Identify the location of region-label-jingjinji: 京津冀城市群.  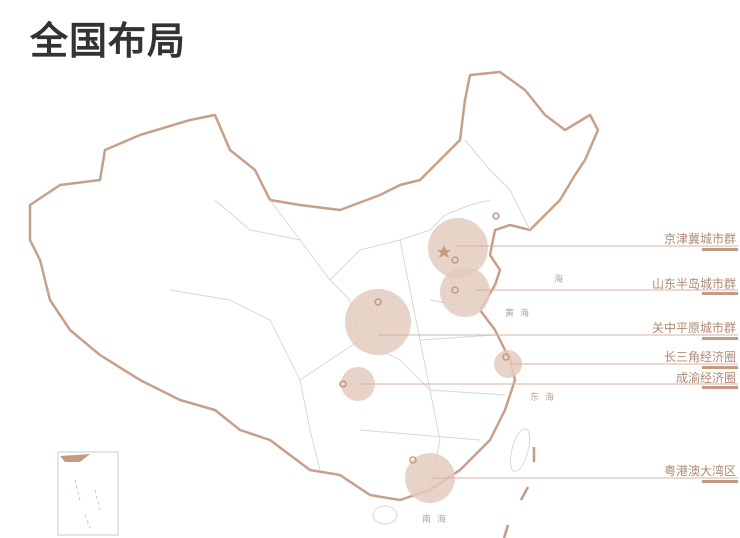
(699, 239).